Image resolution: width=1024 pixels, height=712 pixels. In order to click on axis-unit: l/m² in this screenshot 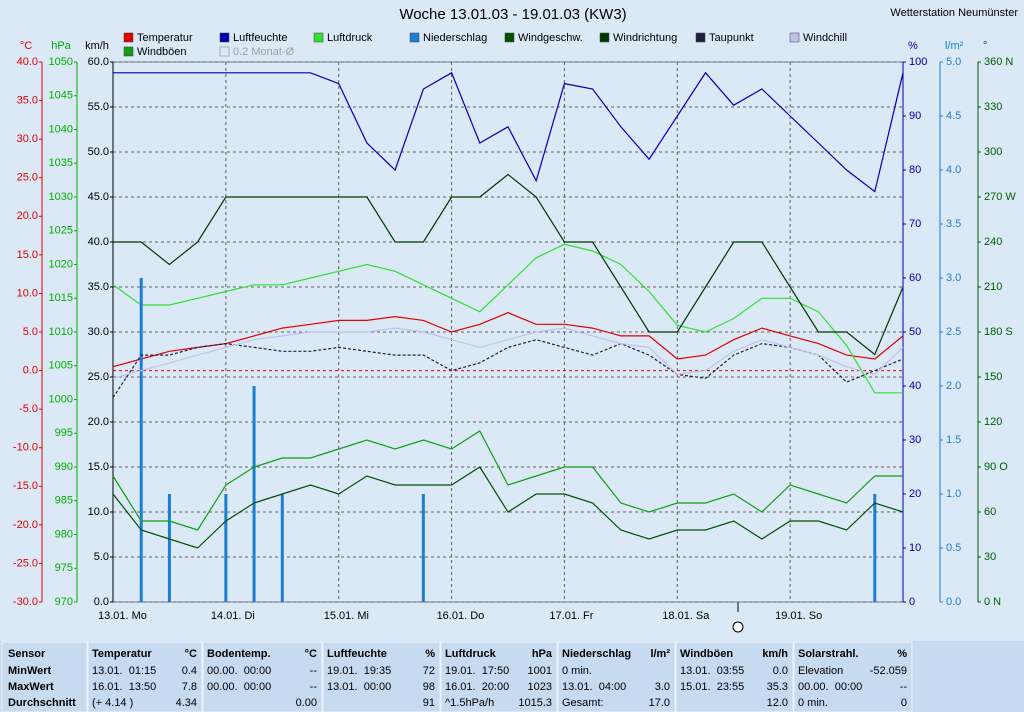, I will do `click(954, 46)`.